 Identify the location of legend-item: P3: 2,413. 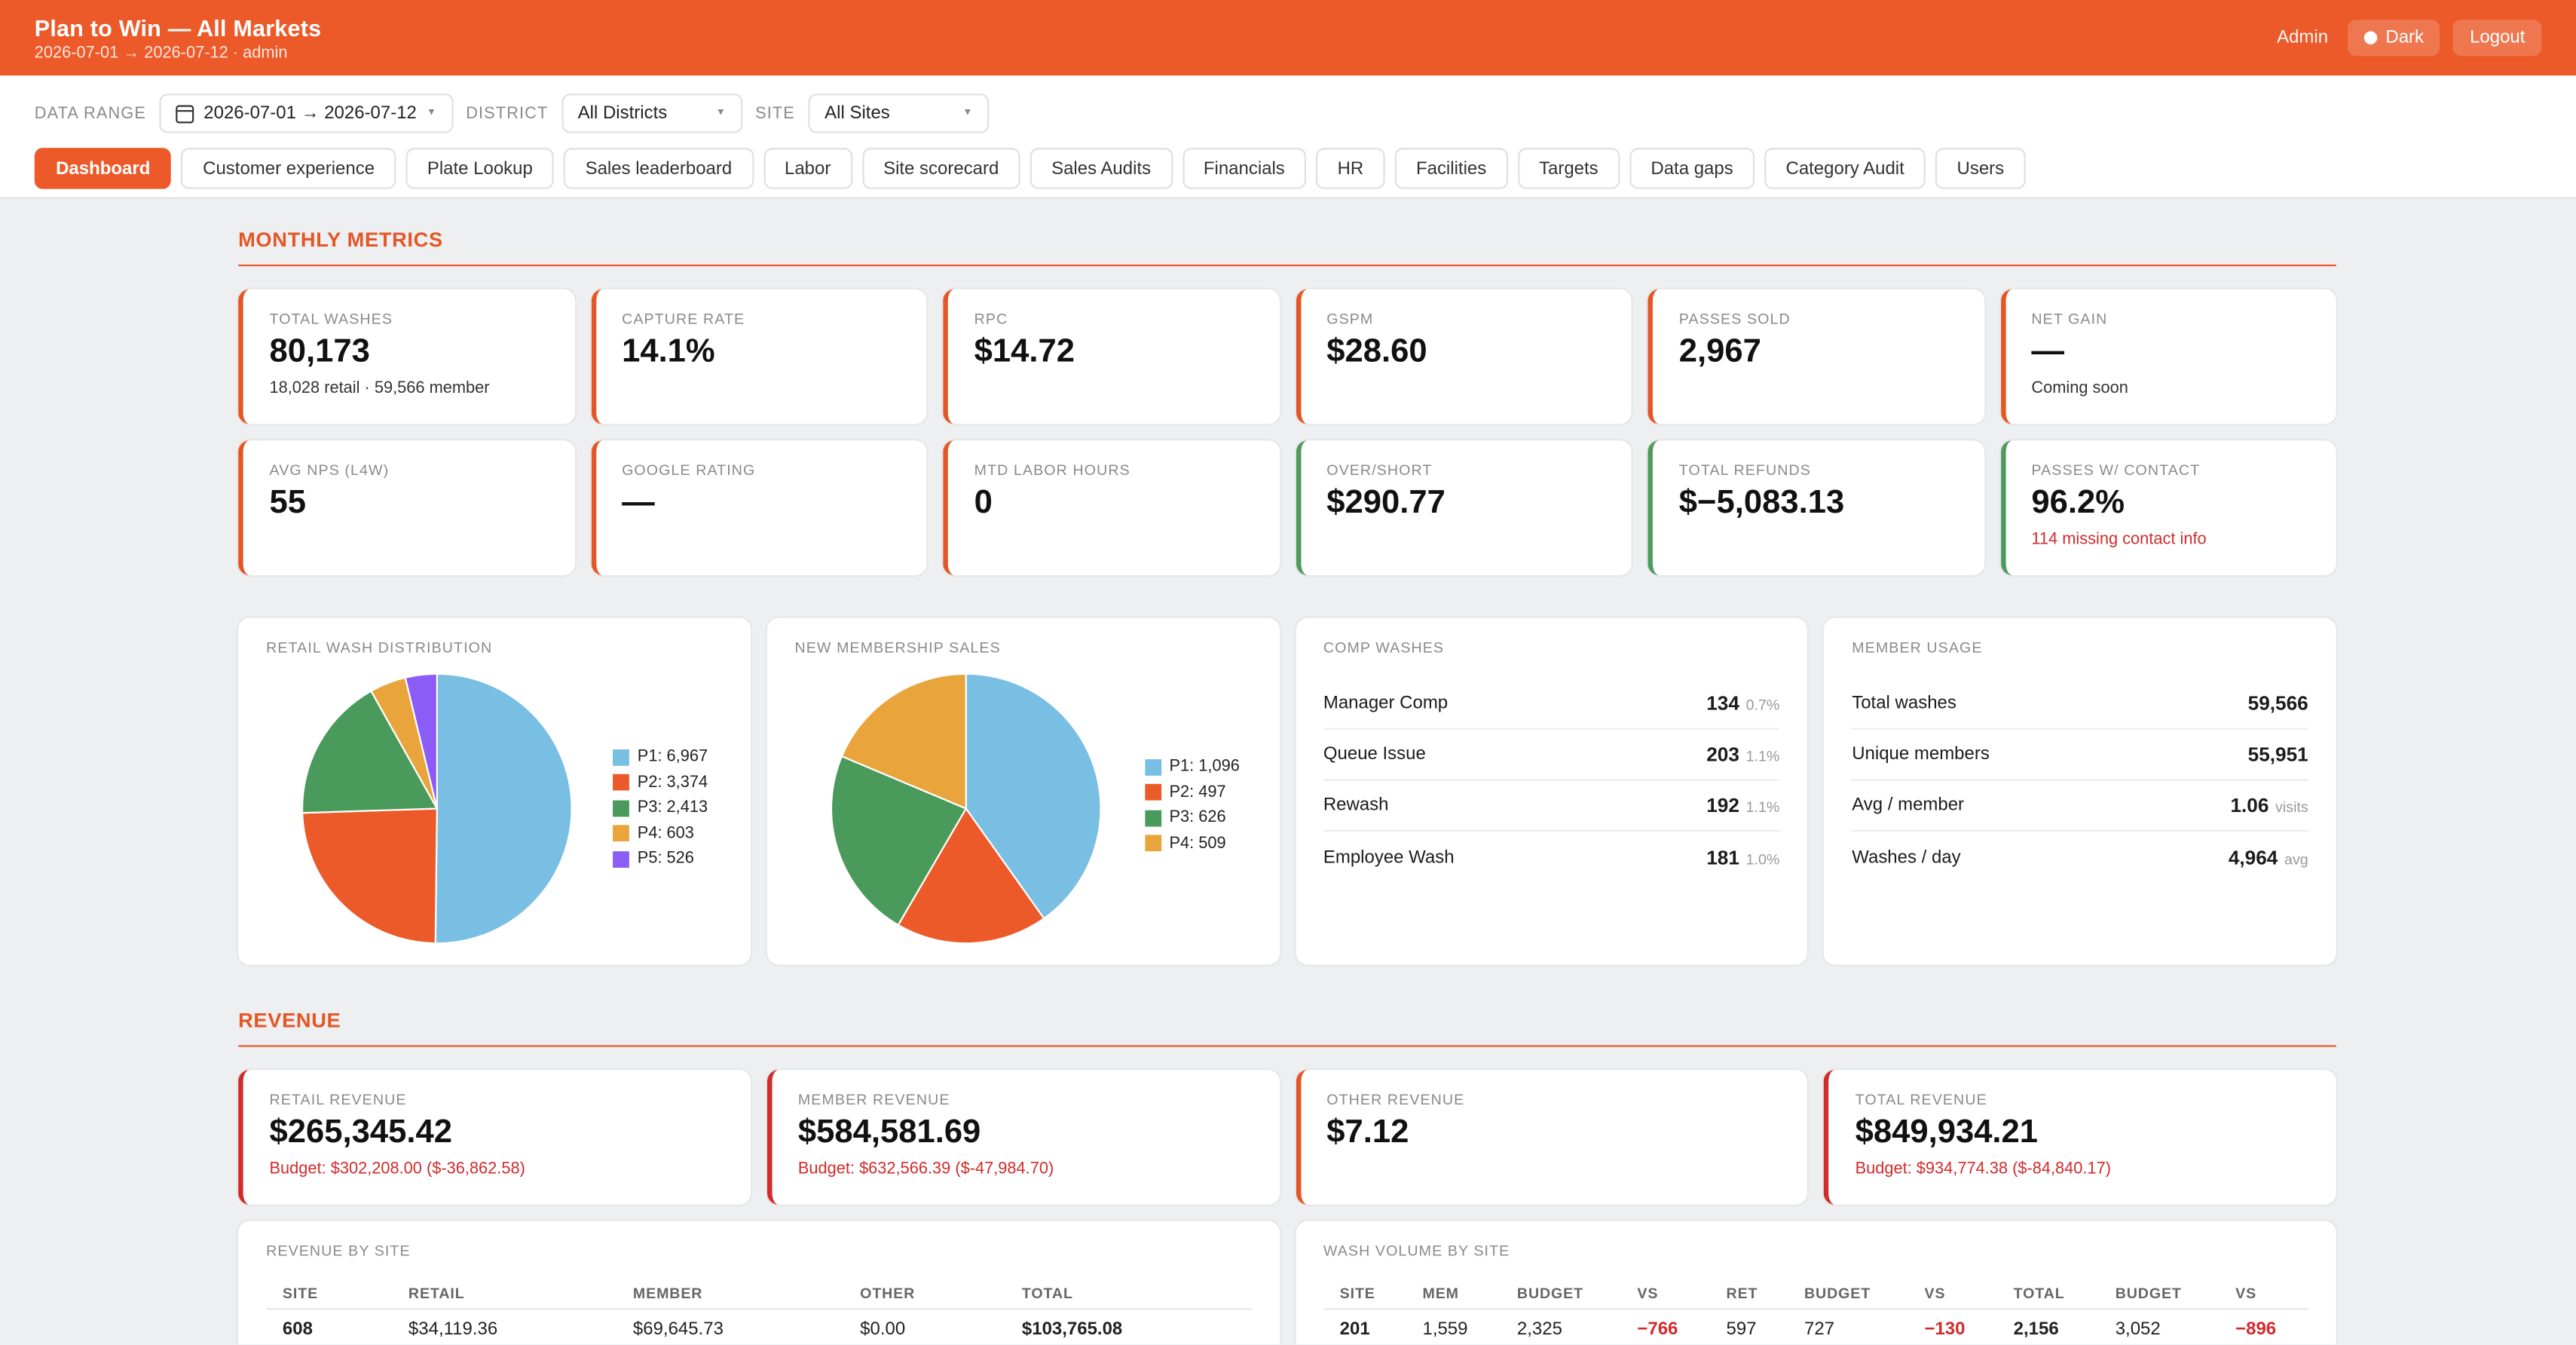
(660, 808).